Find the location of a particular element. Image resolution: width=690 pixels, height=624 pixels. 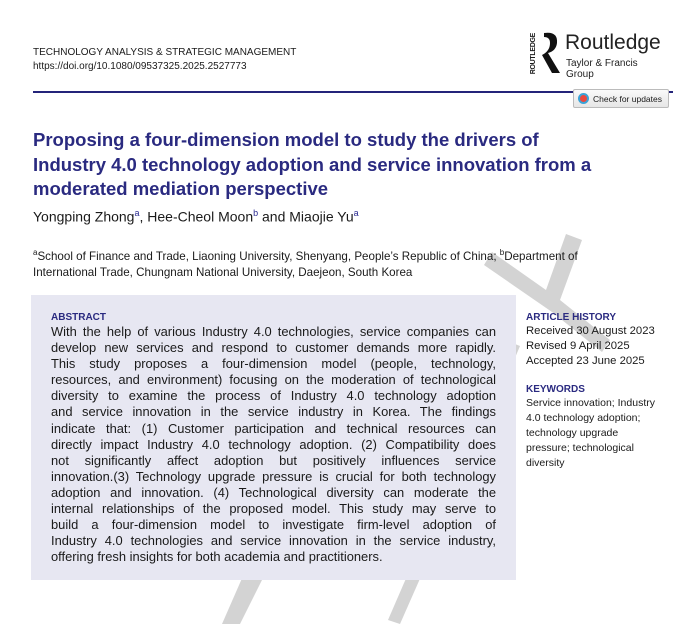

affiliation-b: Department of is located at coordinates (541, 256).